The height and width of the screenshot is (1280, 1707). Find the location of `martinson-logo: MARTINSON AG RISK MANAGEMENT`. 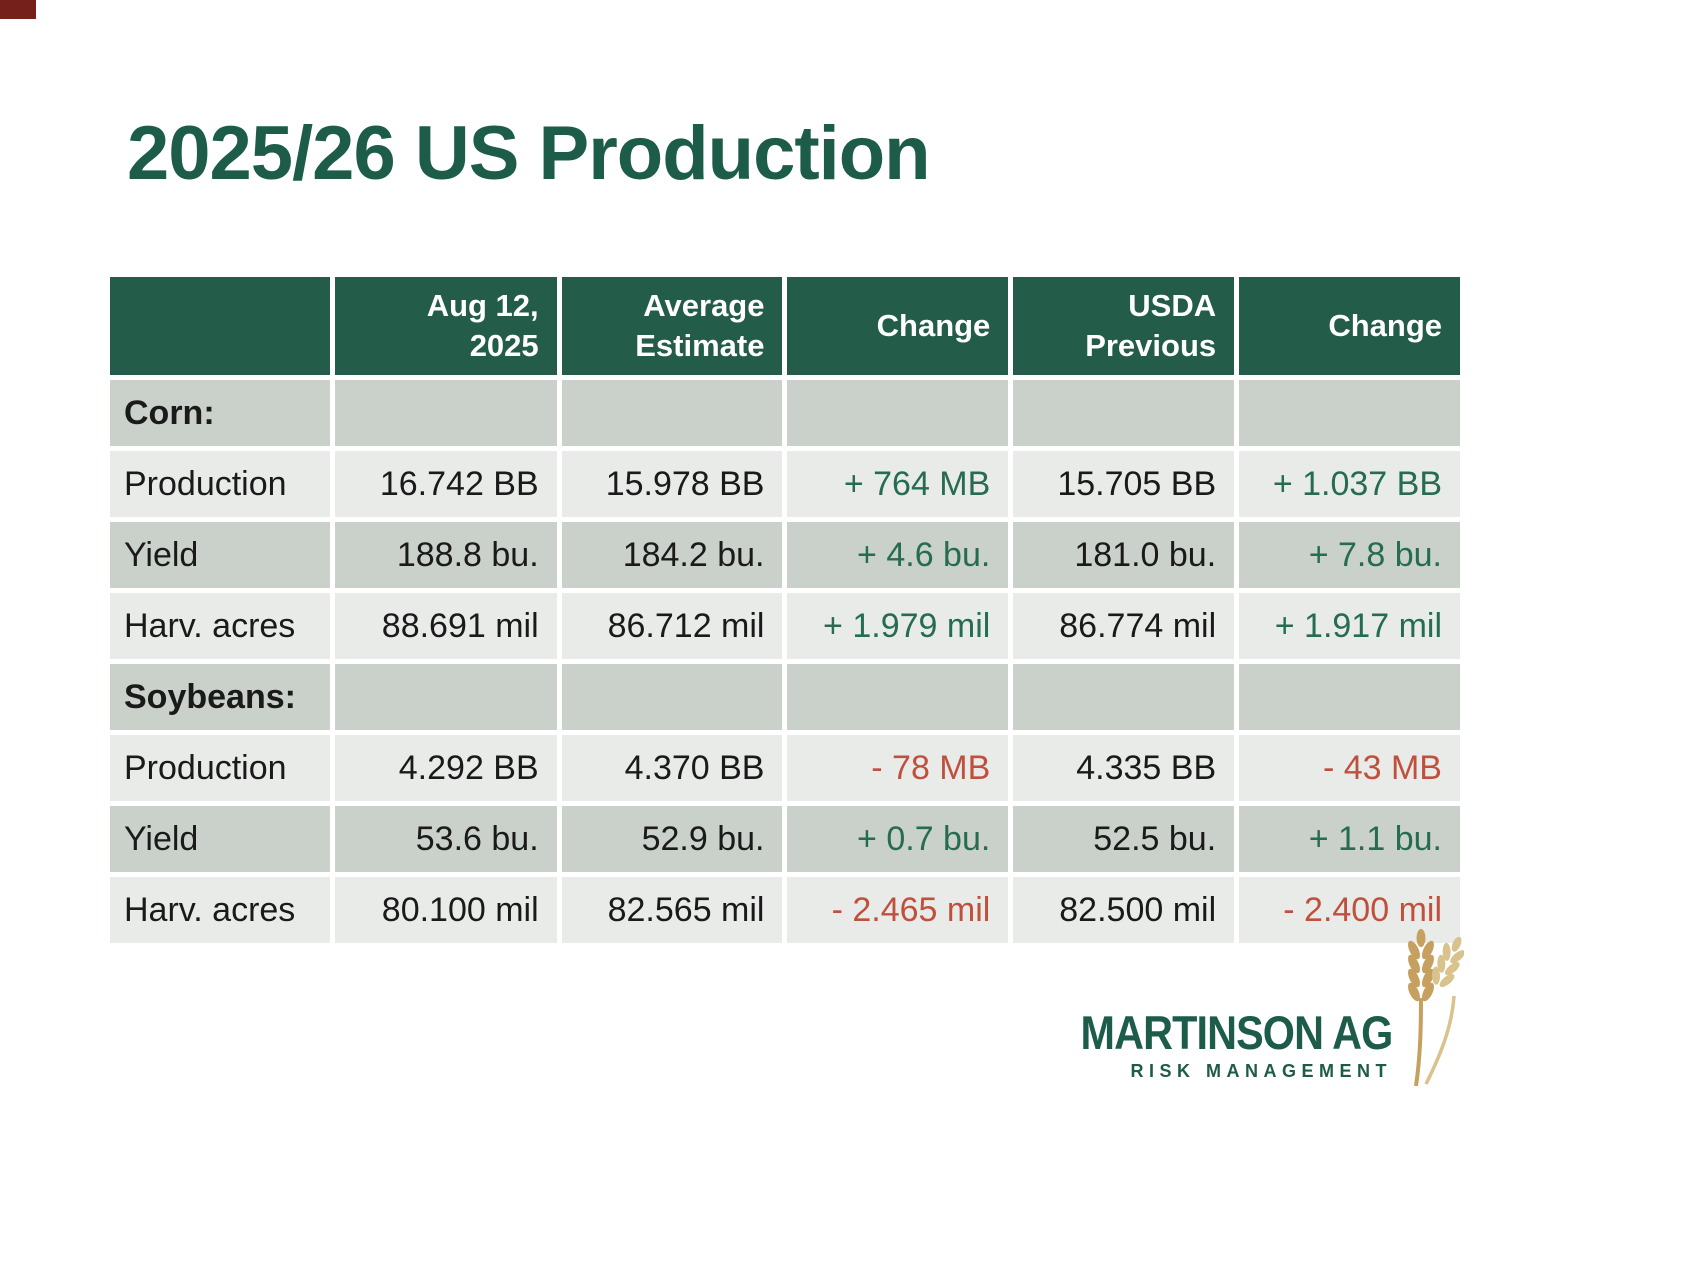

martinson-logo: MARTINSON AG RISK MANAGEMENT is located at coordinates (1251, 1007).